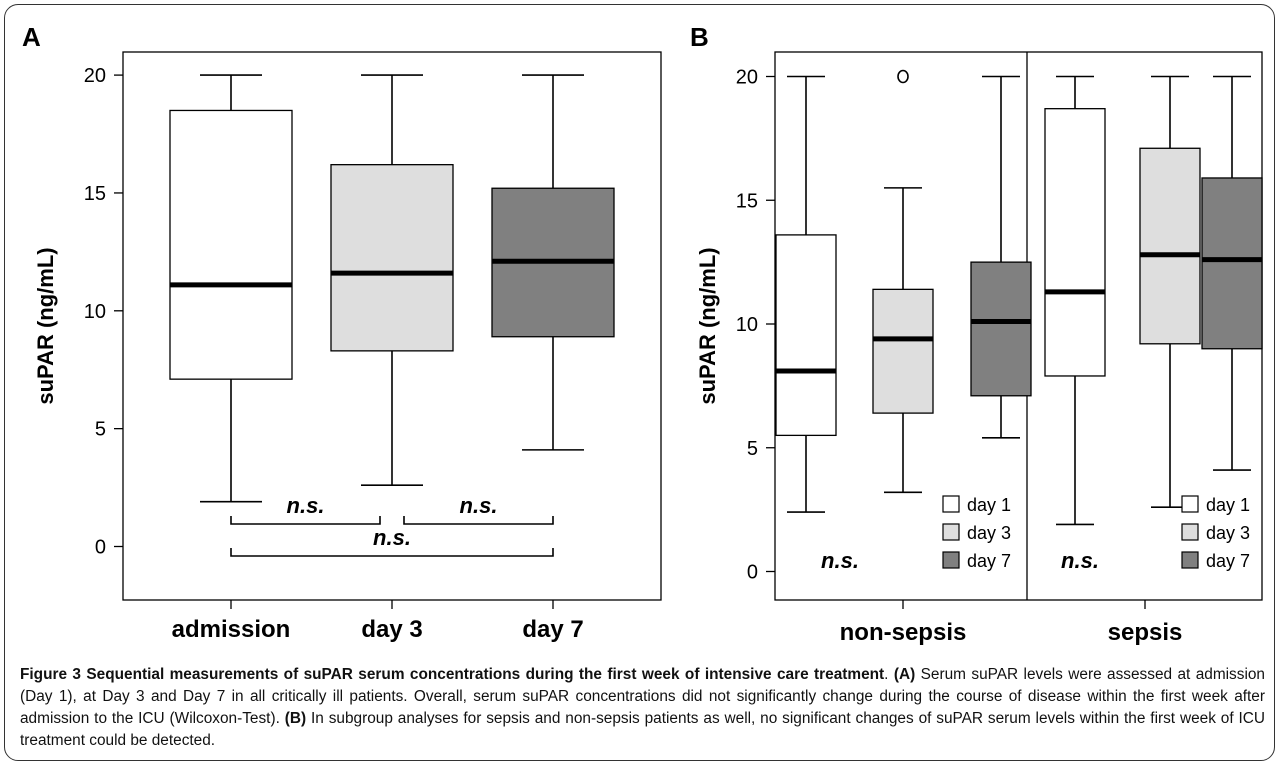 The image size is (1281, 765). Describe the element at coordinates (904, 674) in the screenshot. I see `caption-a-tag: (A)` at that location.